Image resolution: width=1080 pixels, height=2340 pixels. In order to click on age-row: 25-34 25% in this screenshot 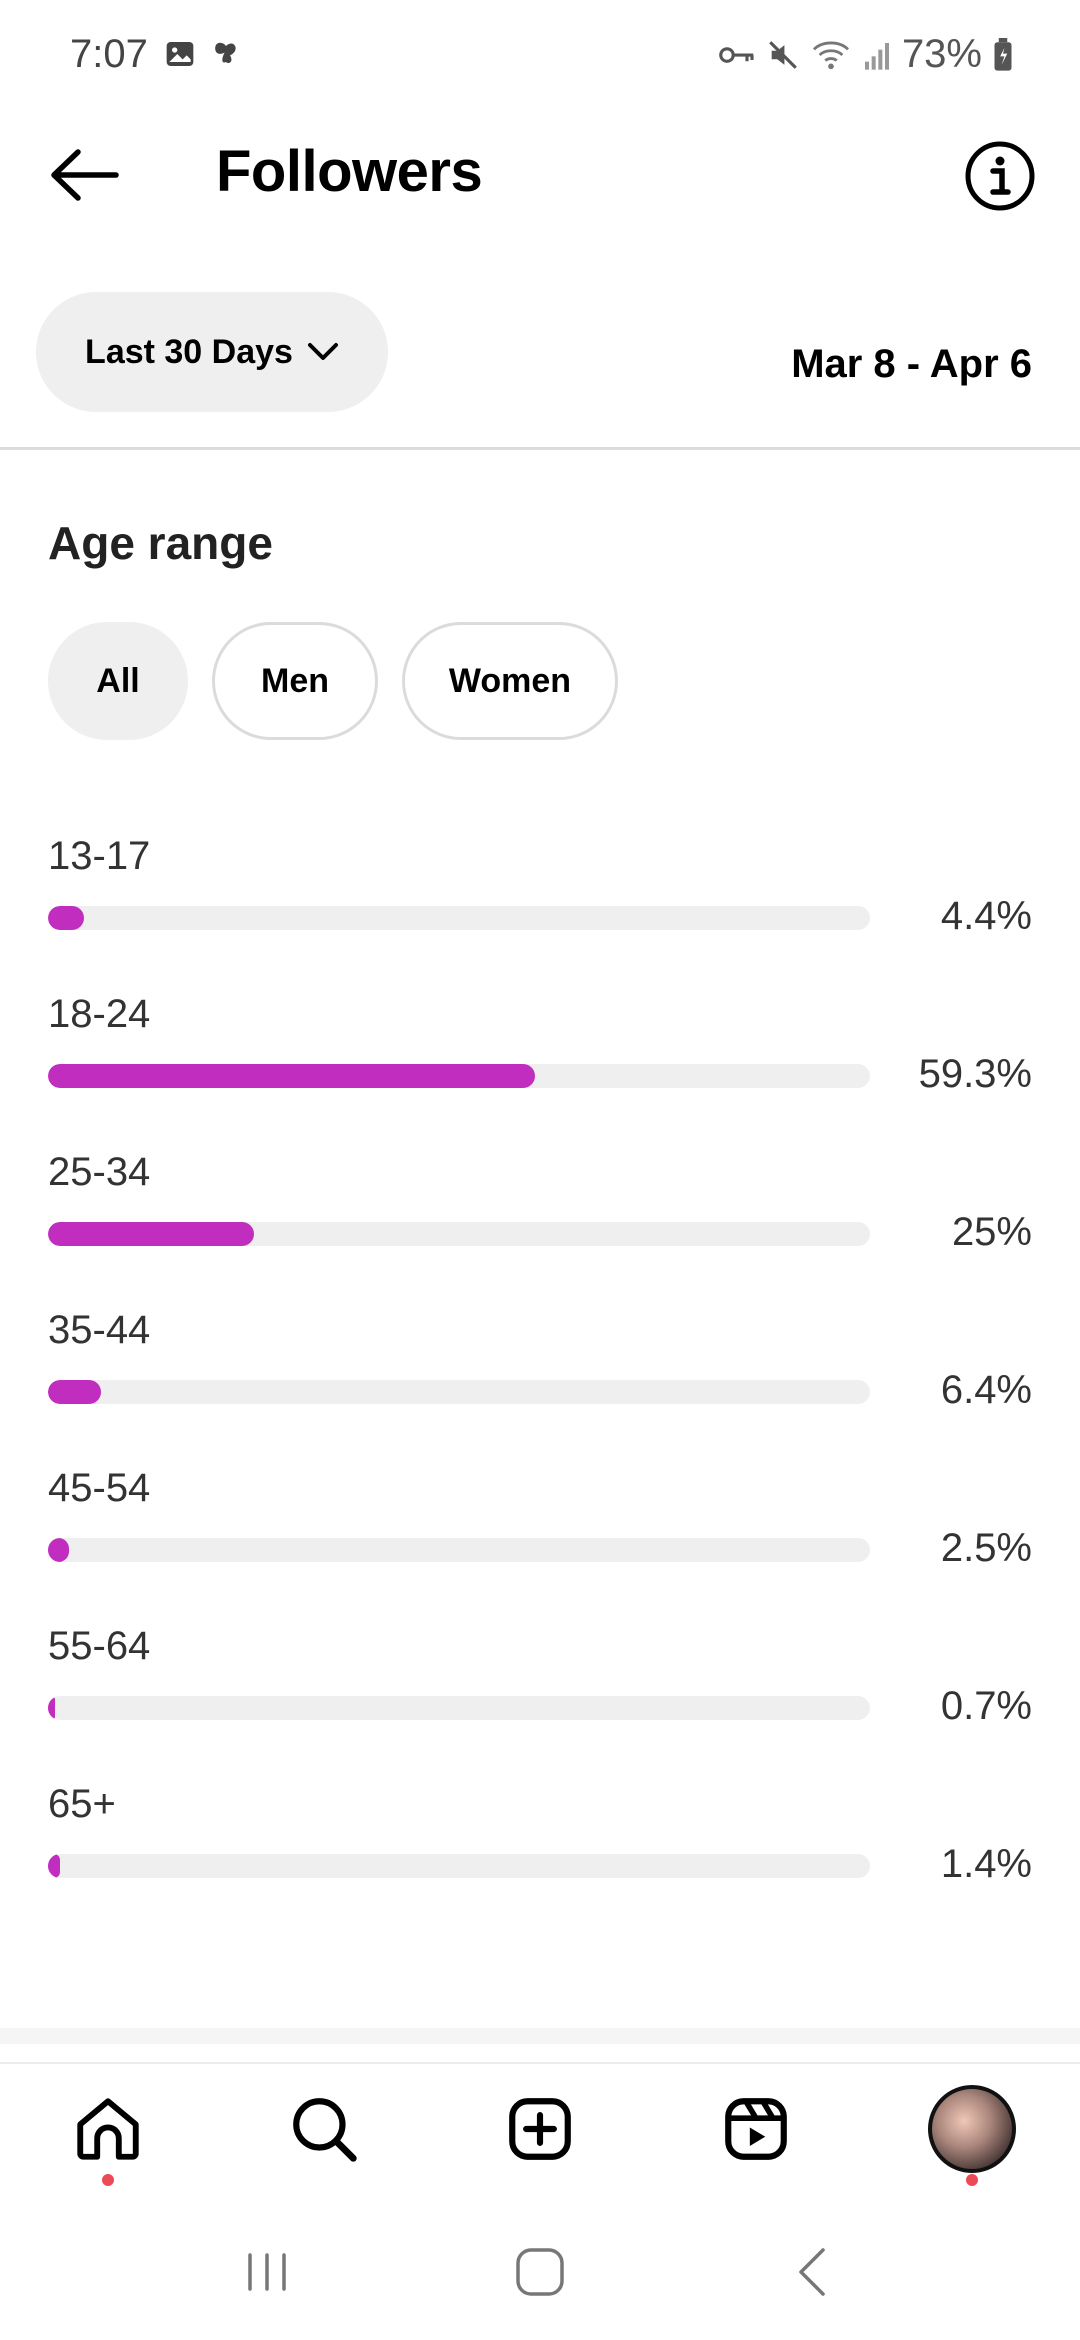, I will do `click(540, 1221)`.